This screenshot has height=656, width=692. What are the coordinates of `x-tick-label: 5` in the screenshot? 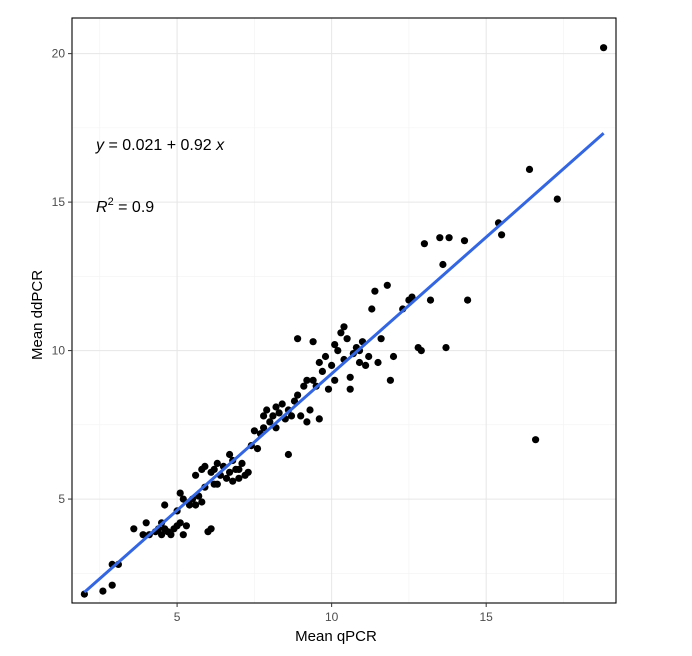 It's located at (177, 617).